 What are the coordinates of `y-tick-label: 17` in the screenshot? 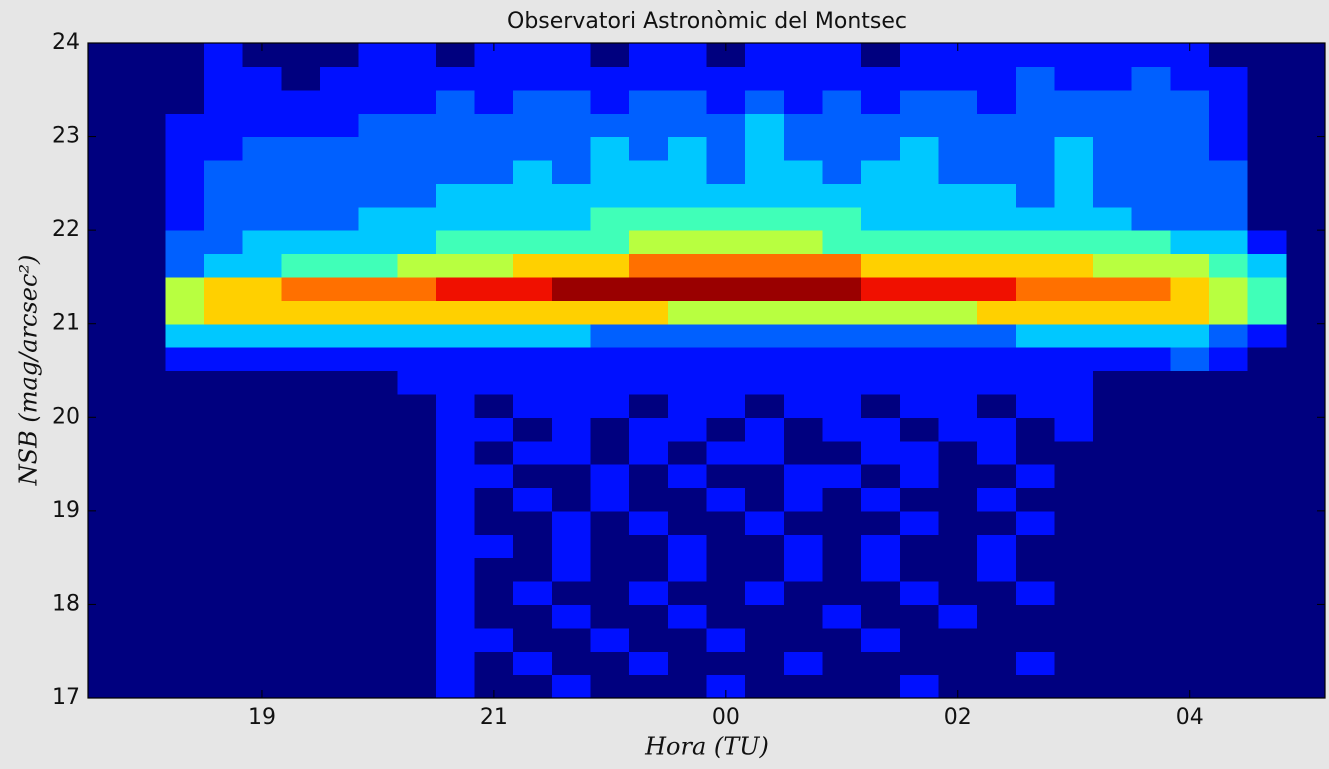 It's located at (66, 697).